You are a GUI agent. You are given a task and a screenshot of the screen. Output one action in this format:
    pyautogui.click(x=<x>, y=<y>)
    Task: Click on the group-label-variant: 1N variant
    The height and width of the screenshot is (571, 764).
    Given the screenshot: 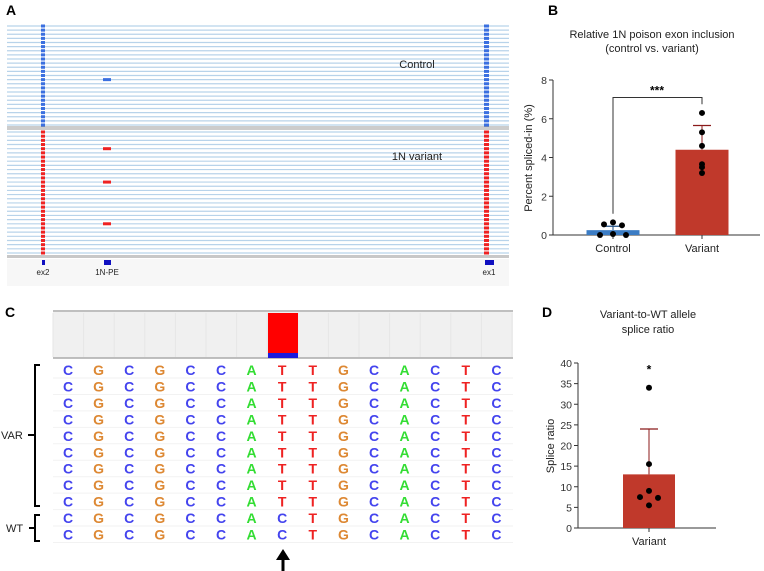 What is the action you would take?
    pyautogui.click(x=417, y=157)
    